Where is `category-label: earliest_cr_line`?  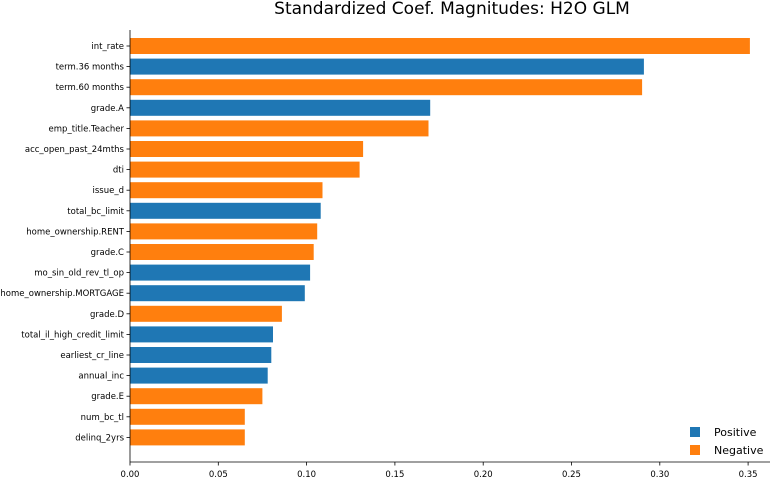 category-label: earliest_cr_line is located at coordinates (92, 356).